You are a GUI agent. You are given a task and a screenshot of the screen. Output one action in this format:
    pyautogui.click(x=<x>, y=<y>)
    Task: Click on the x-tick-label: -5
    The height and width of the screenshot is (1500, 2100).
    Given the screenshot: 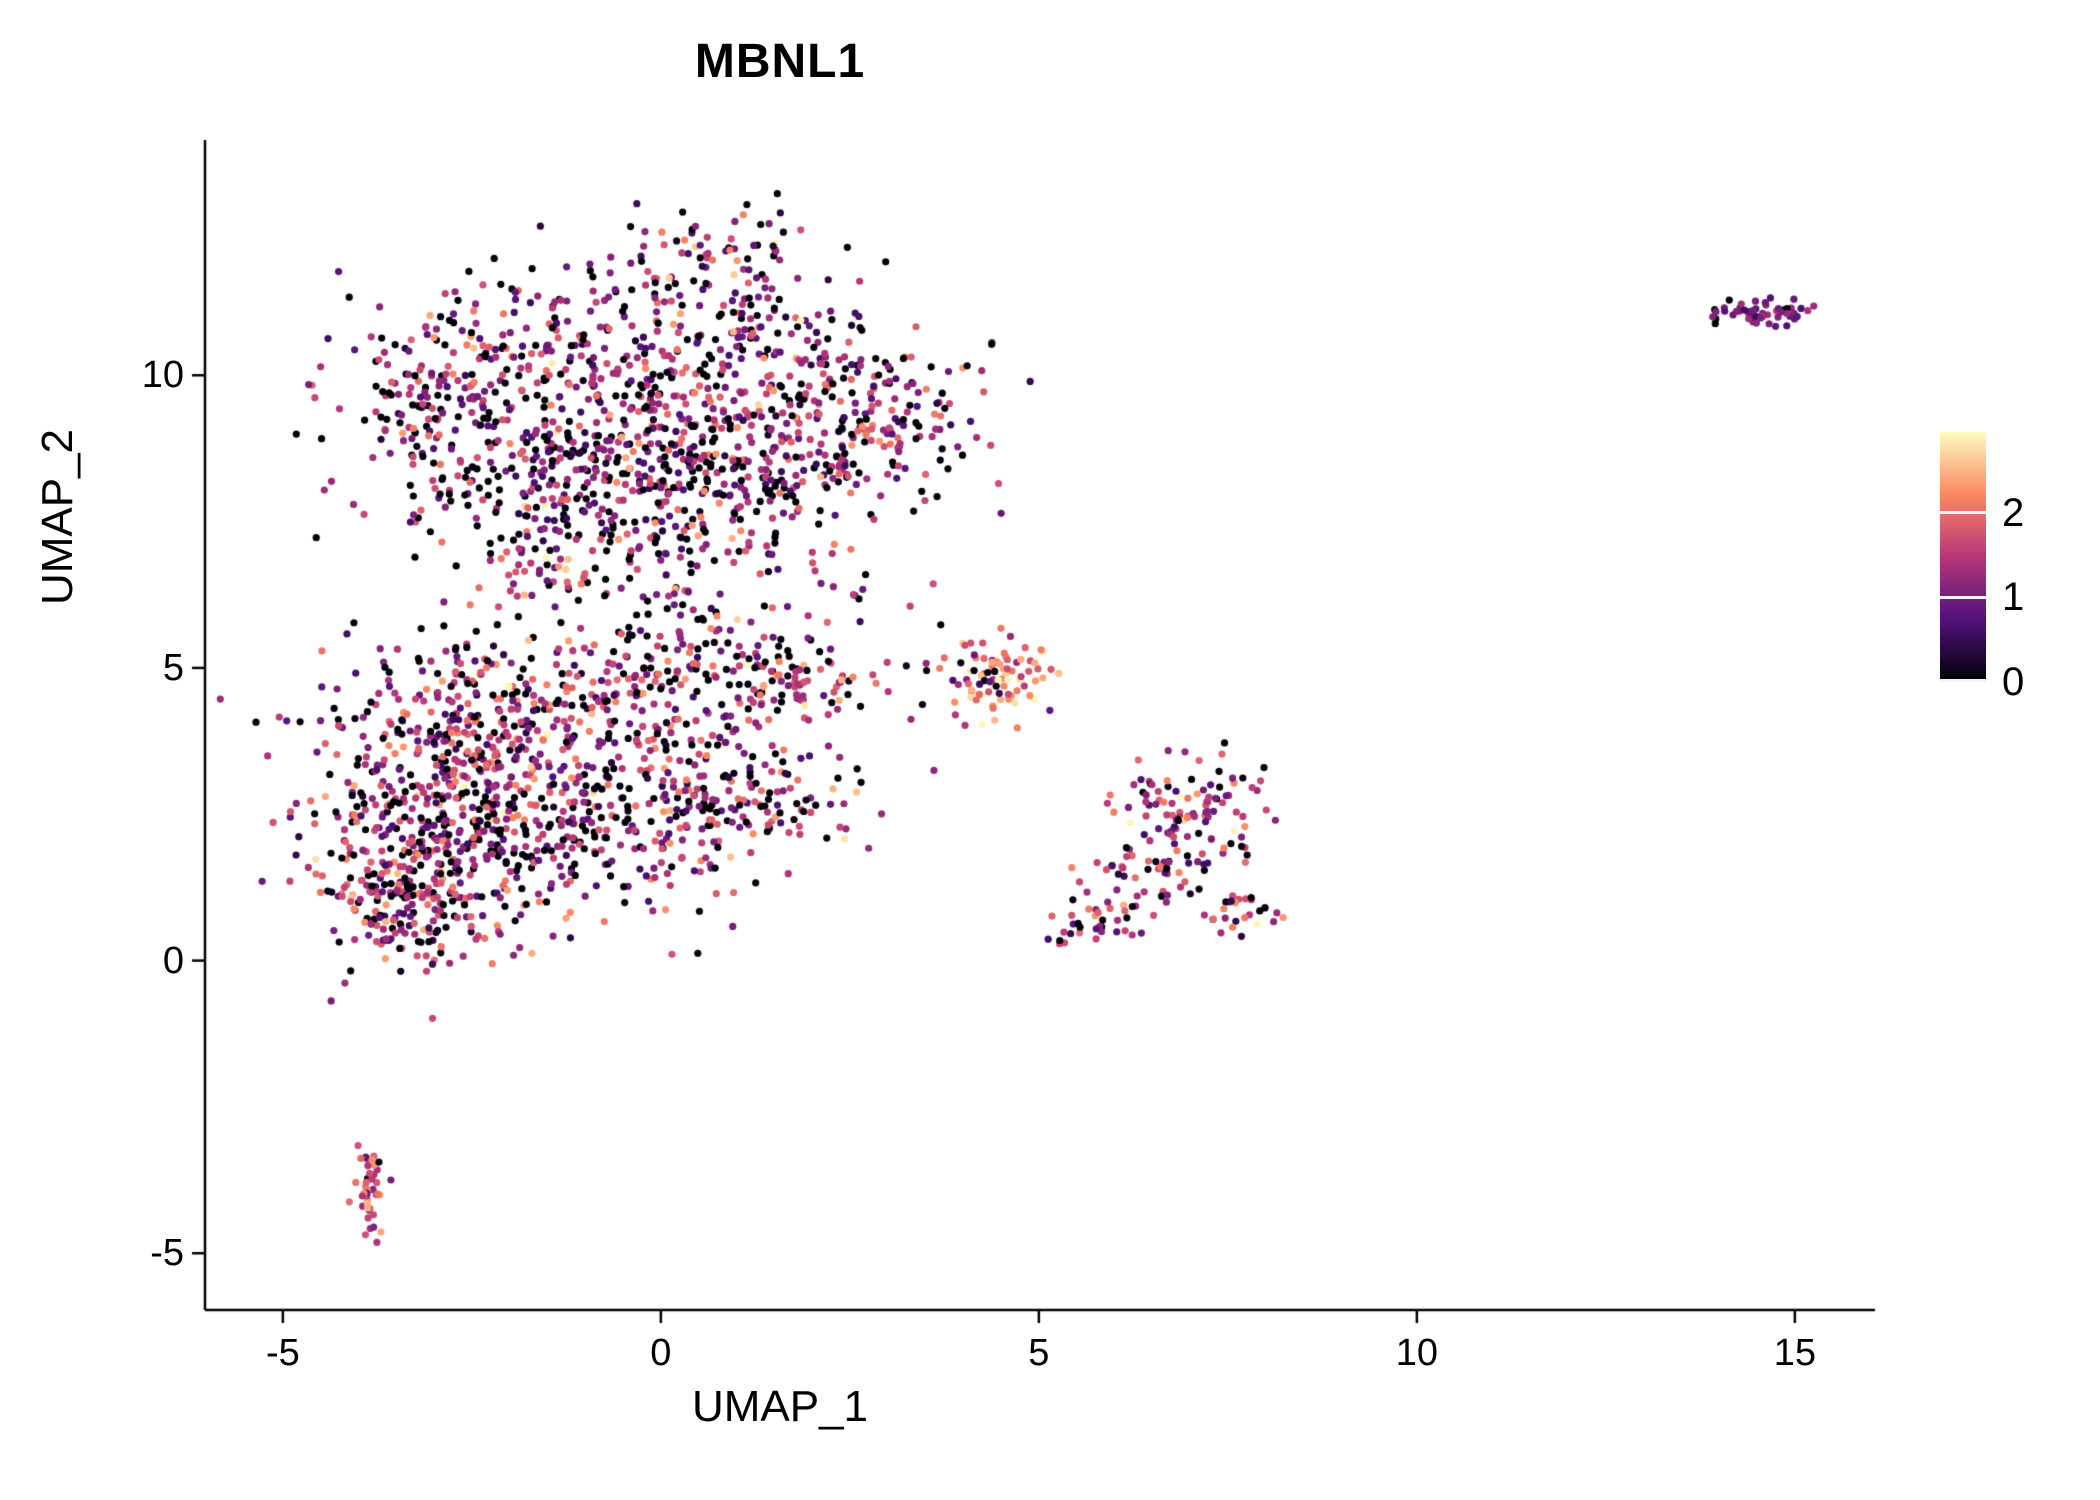 What is the action you would take?
    pyautogui.click(x=282, y=1353)
    